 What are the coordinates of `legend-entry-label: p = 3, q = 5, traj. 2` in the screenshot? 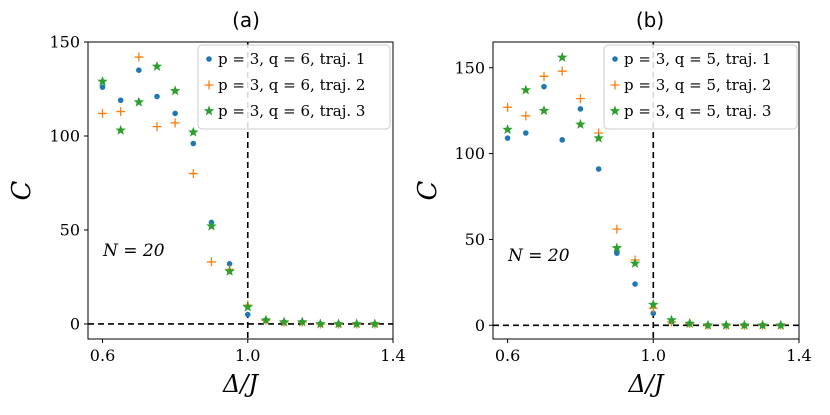 It's located at (697, 85).